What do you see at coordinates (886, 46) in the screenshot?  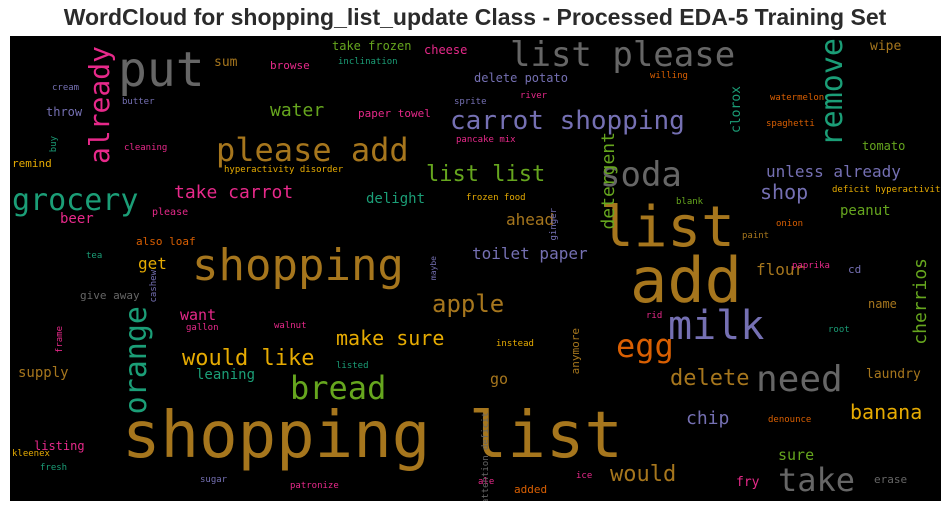 I see `word: wipe` at bounding box center [886, 46].